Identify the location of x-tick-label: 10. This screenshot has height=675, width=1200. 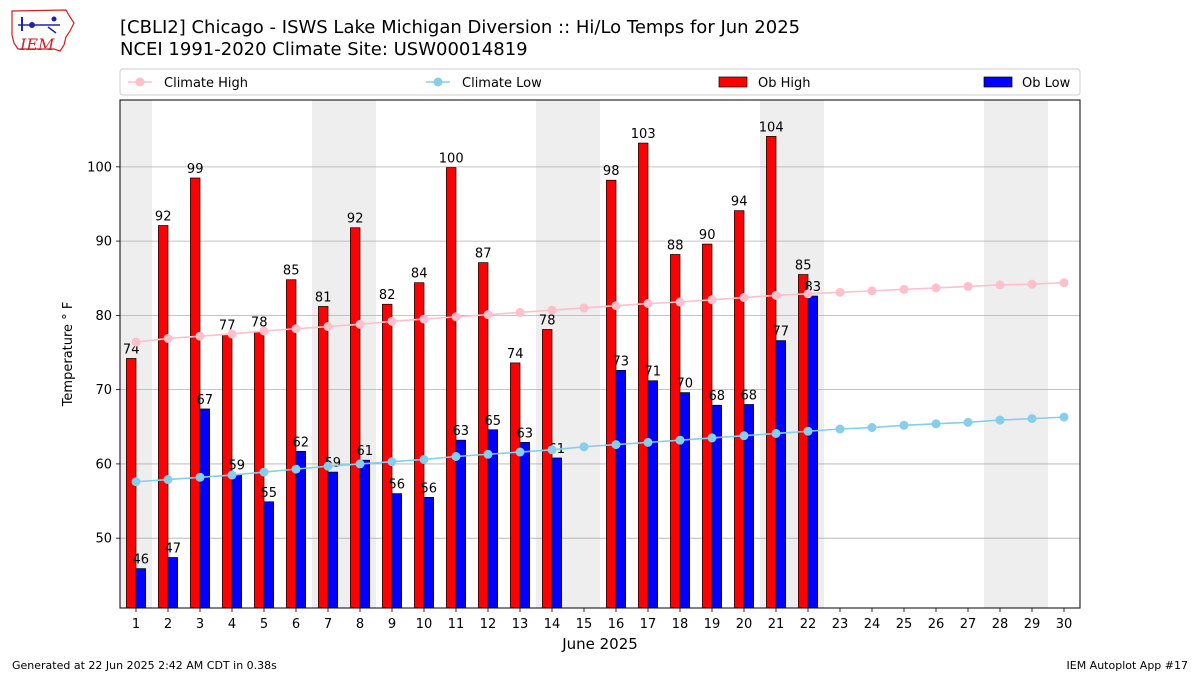
(424, 624).